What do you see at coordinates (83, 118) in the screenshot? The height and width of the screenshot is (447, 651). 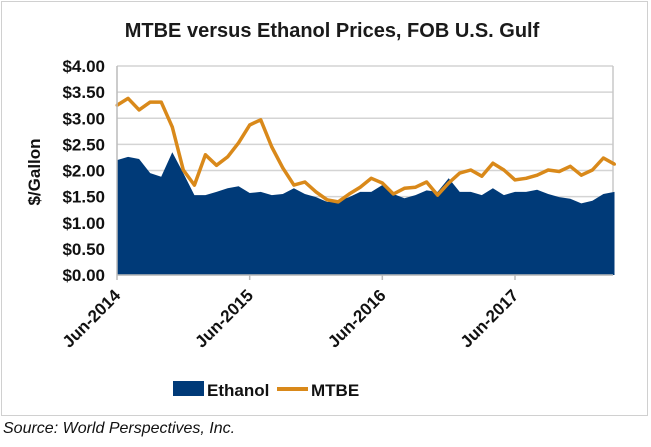 I see `y-tick-label: $3.00` at bounding box center [83, 118].